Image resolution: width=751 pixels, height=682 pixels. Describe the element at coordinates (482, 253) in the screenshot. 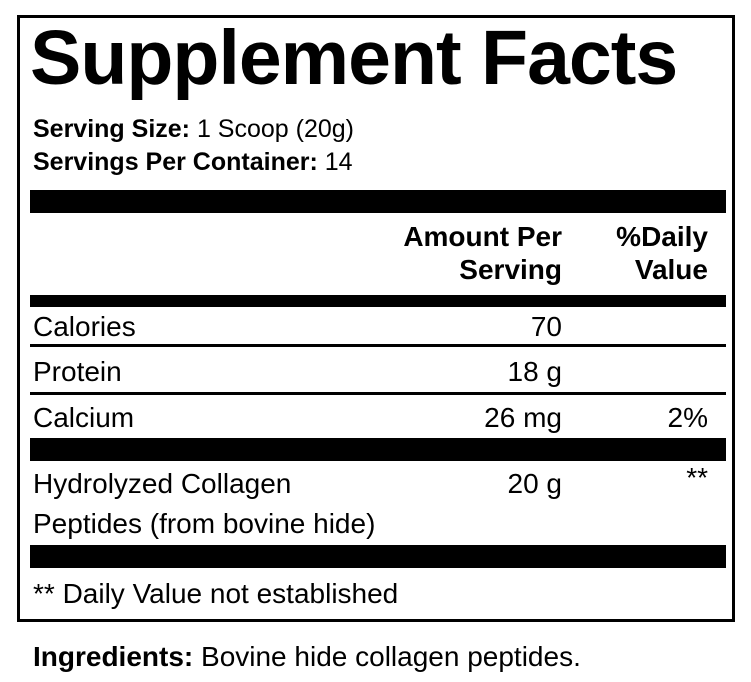

I see `amount-per-serving-header: Amount Per Serving` at that location.